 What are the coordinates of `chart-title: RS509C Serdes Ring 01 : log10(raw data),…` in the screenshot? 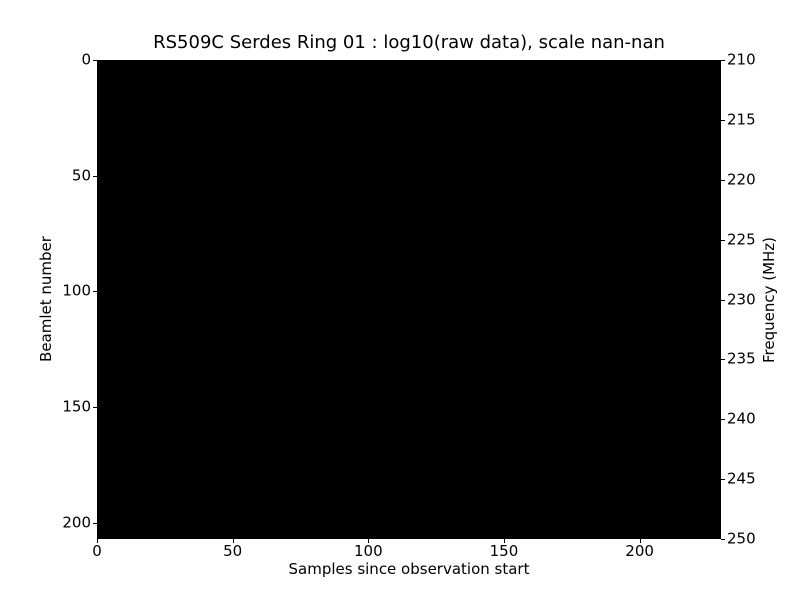 It's located at (409, 42).